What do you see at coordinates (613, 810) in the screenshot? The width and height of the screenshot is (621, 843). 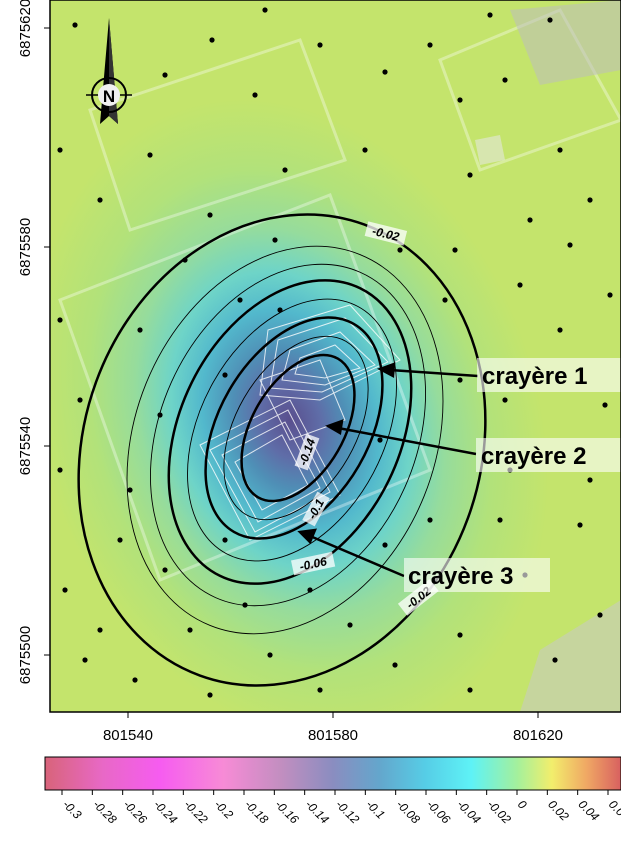 I see `legend-tick-label: 0.06` at bounding box center [613, 810].